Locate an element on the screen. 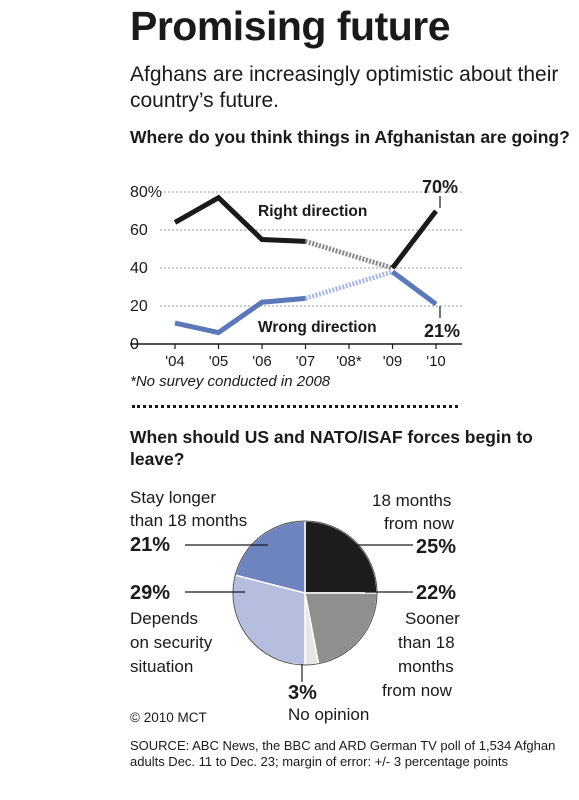  pie-slice-18-months is located at coordinates (341, 557).